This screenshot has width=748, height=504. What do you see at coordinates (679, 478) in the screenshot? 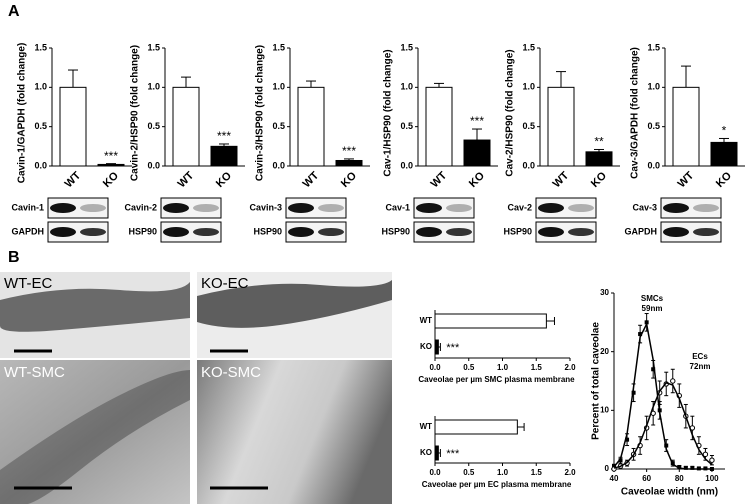
I see `x-tick-label: 80` at bounding box center [679, 478].